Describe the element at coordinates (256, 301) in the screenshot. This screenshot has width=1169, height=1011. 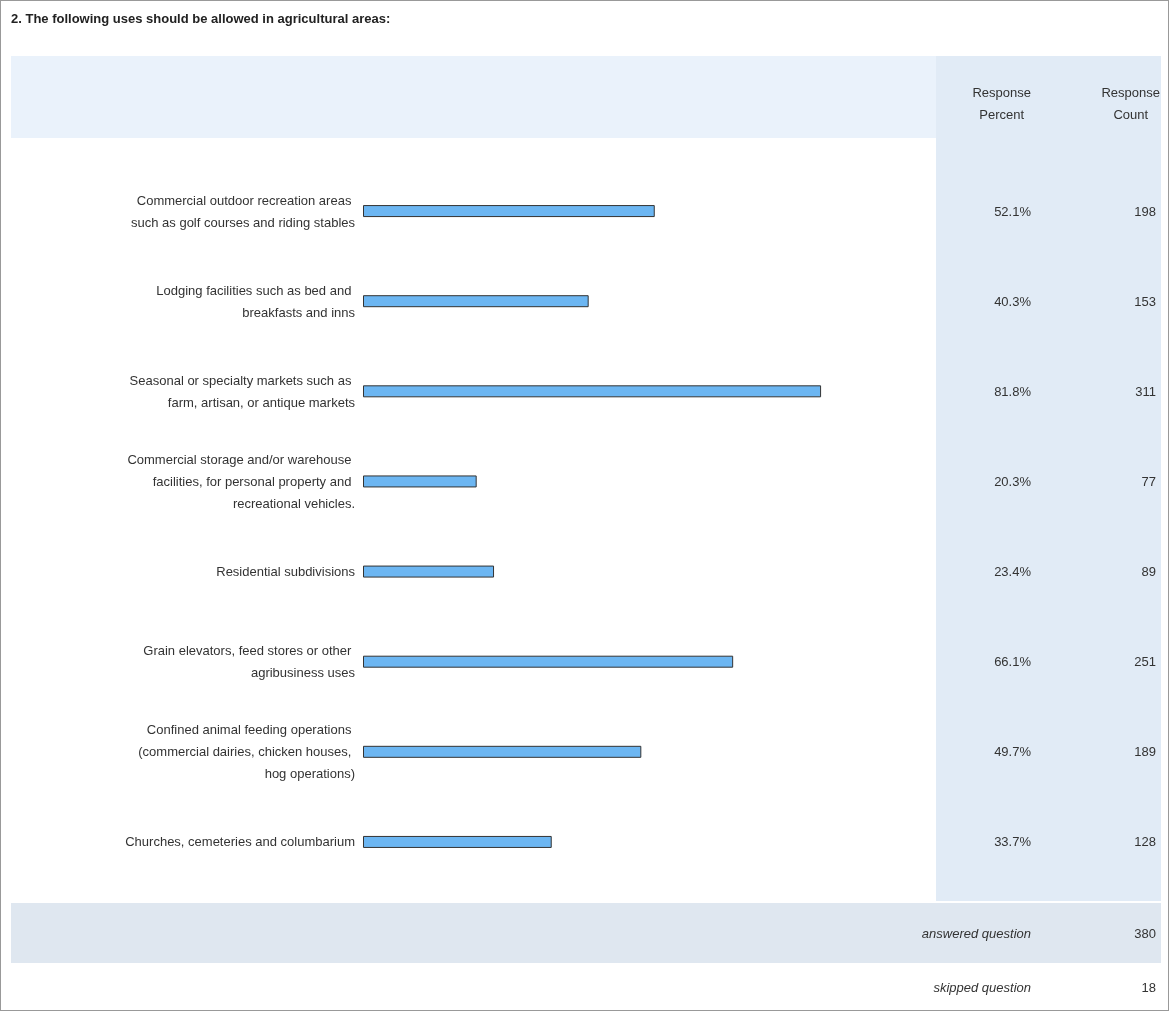
I see `y-tick-label: Lodging facilities such as bed and breakfasts and inns` at that location.